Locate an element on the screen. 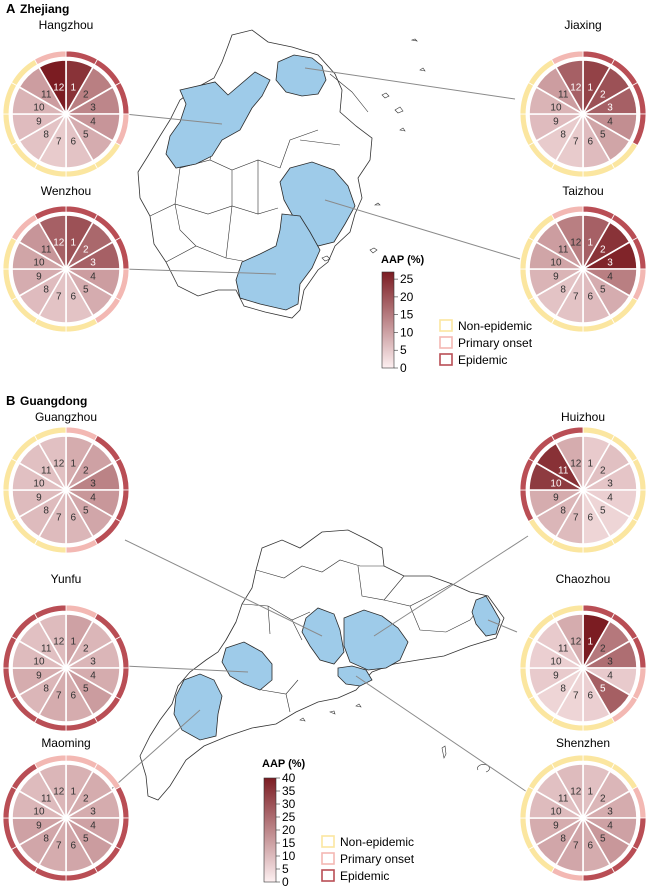  region-taizhou is located at coordinates (317, 204).